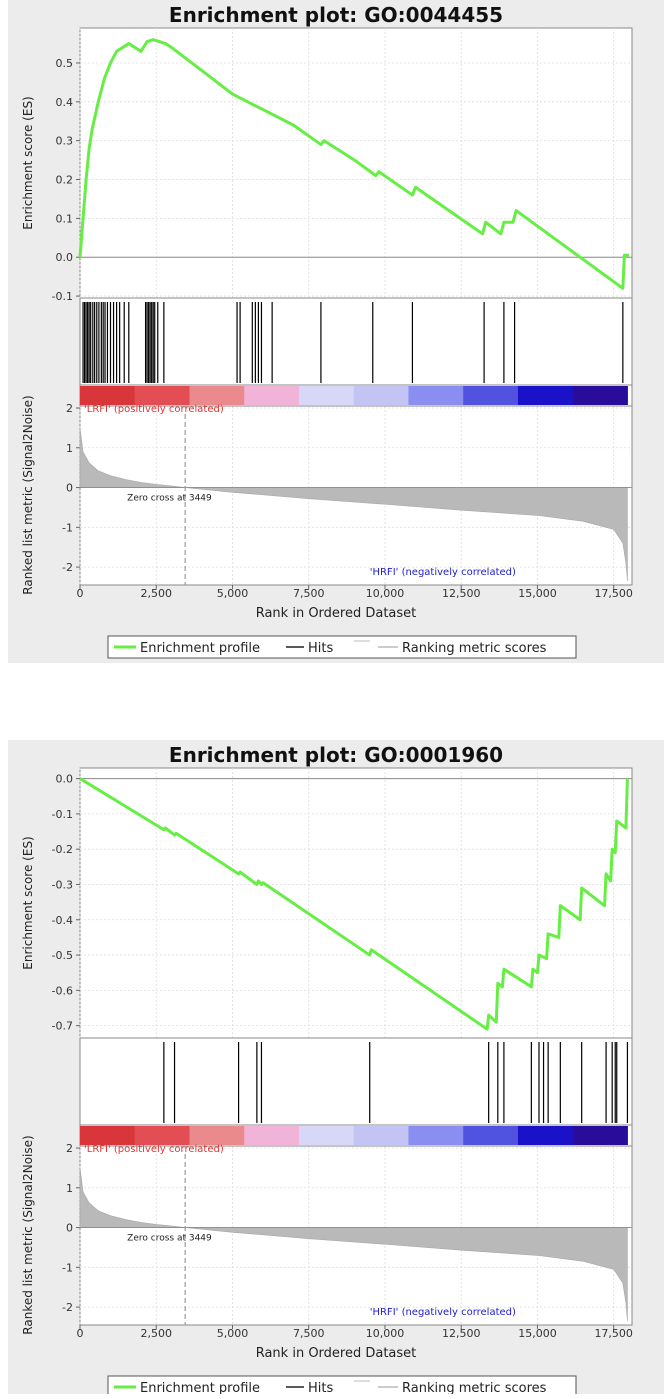 This screenshot has width=672, height=1399. Describe the element at coordinates (62, 990) in the screenshot. I see `es-y-tick-label: -0.6` at that location.